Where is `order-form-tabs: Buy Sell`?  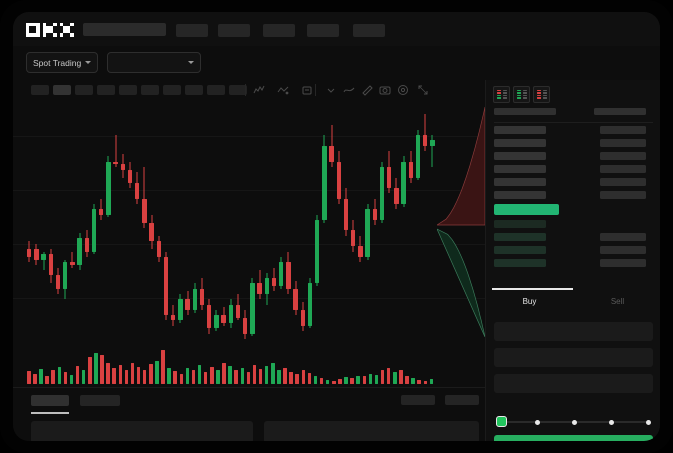
order-form-tabs: Buy Sell is located at coordinates (573, 301).